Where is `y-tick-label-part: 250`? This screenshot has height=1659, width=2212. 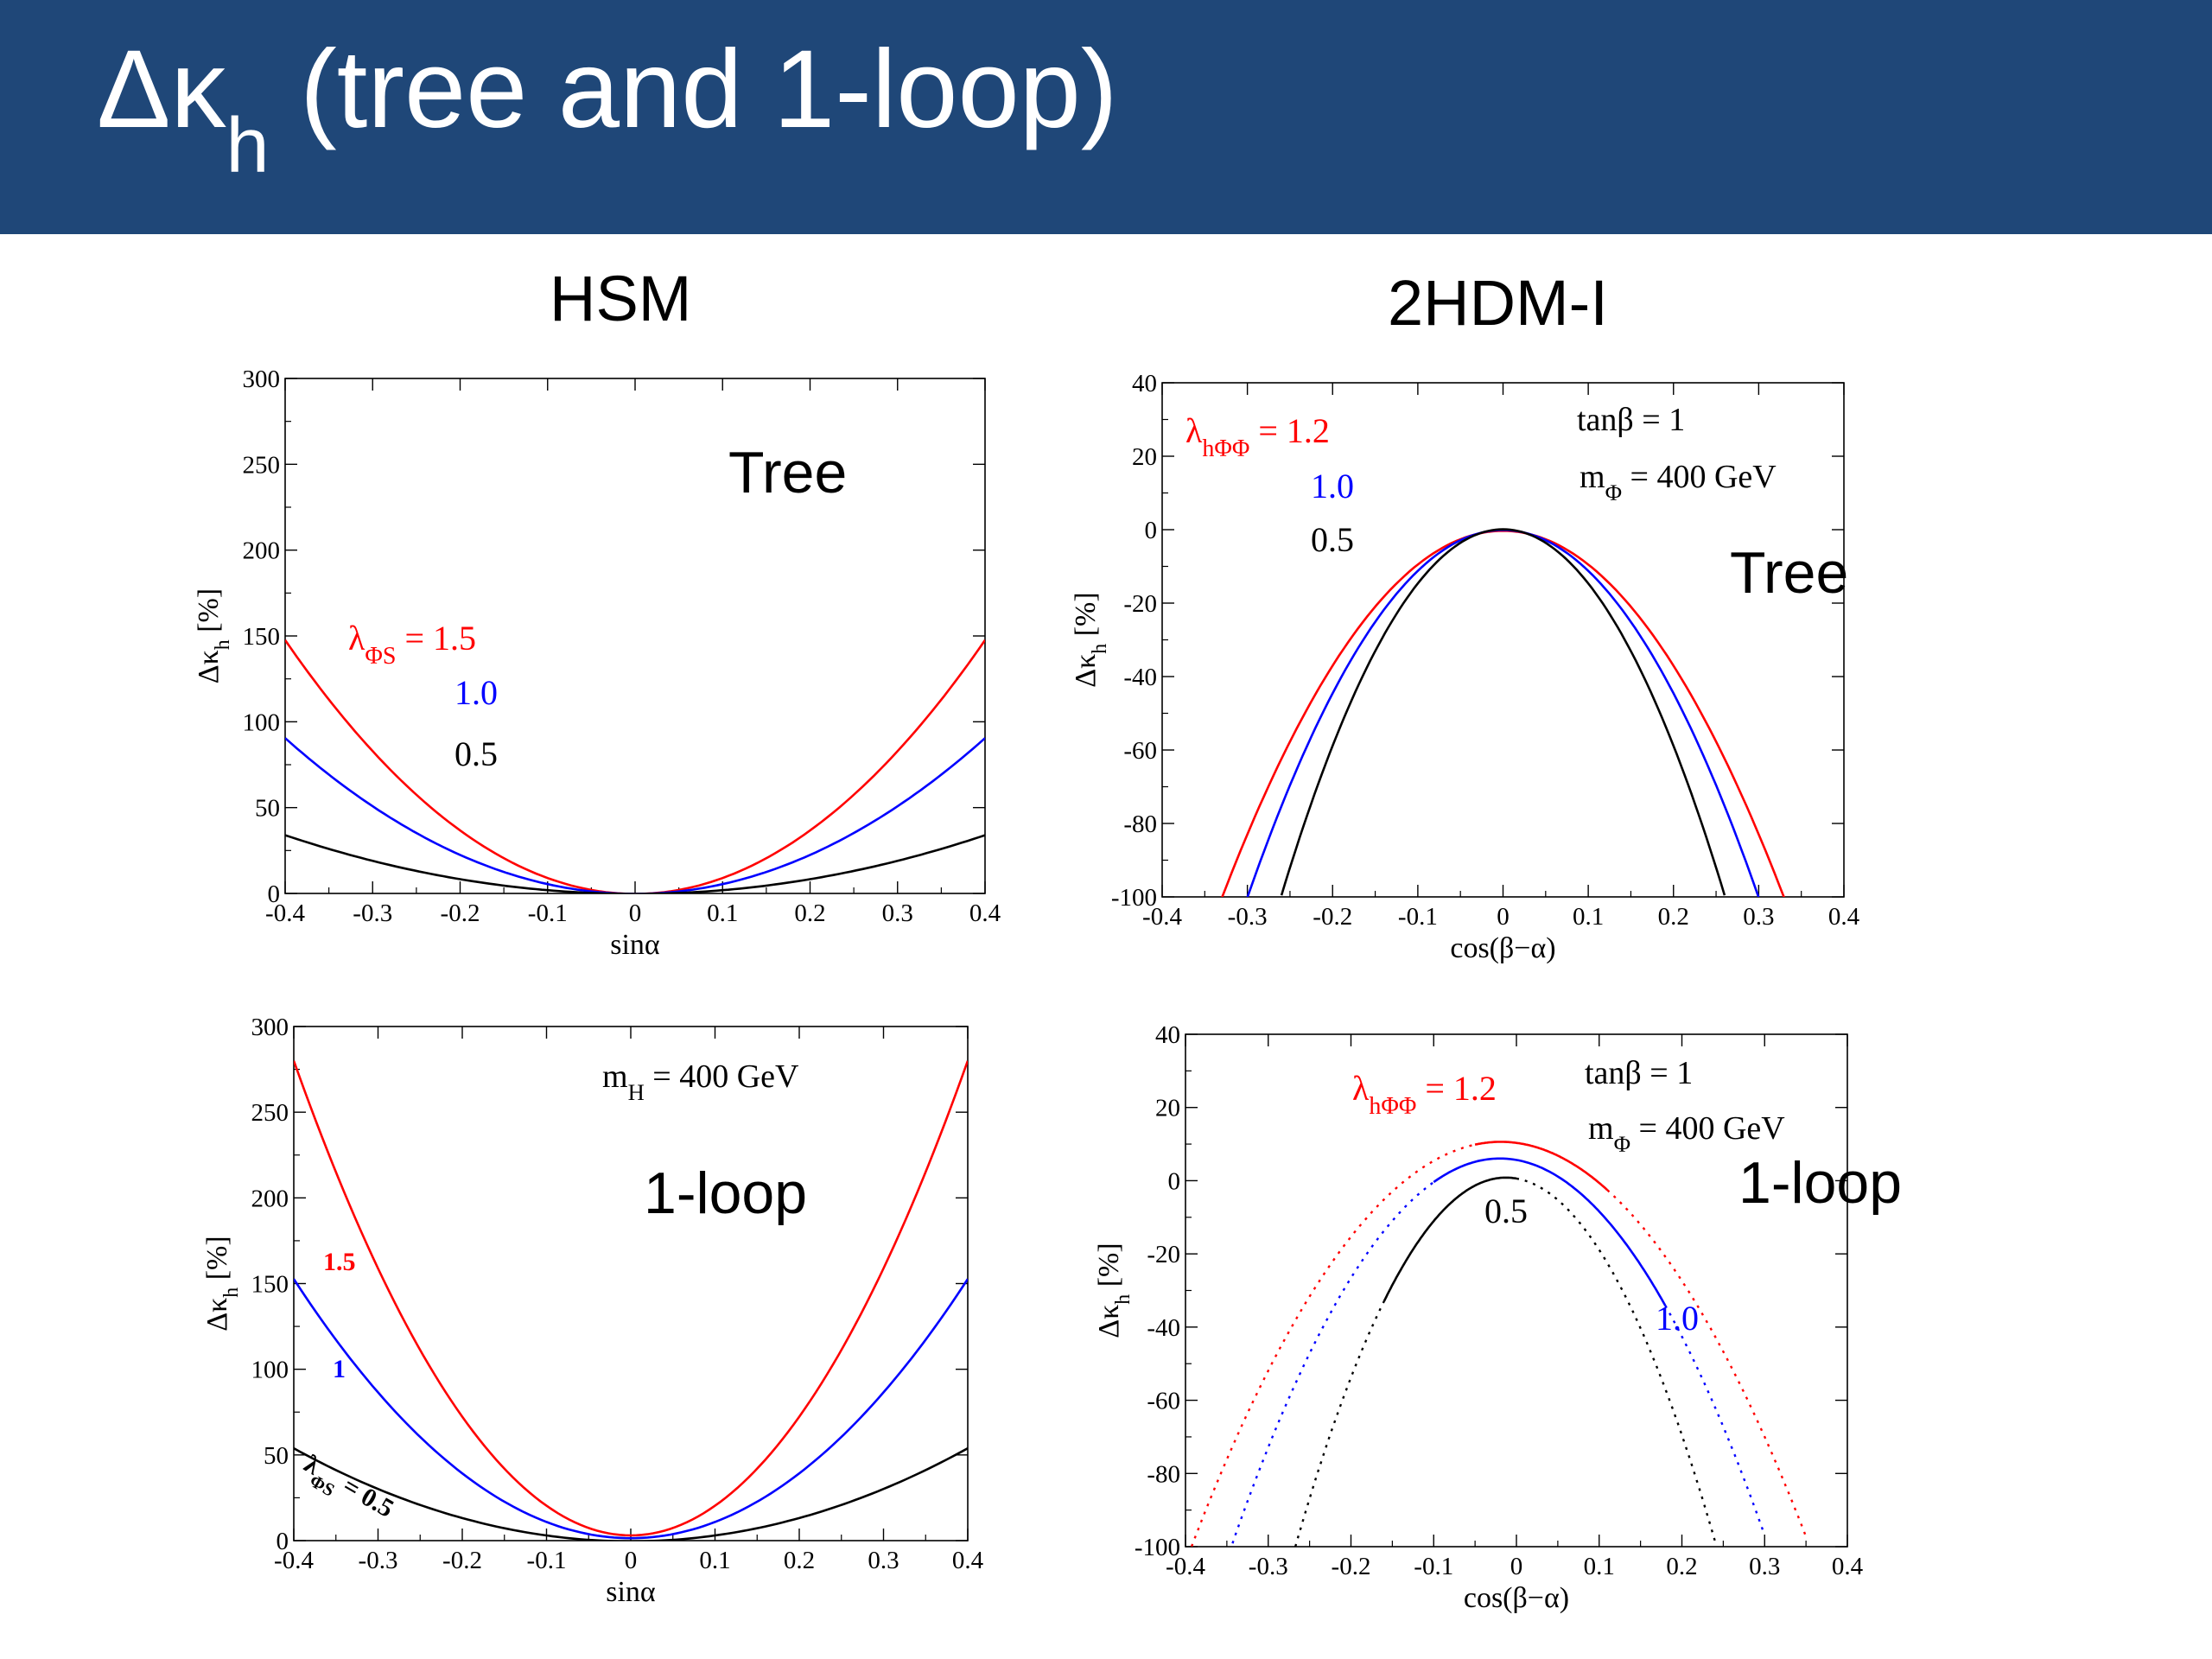 y-tick-label-part: 250 is located at coordinates (262, 465).